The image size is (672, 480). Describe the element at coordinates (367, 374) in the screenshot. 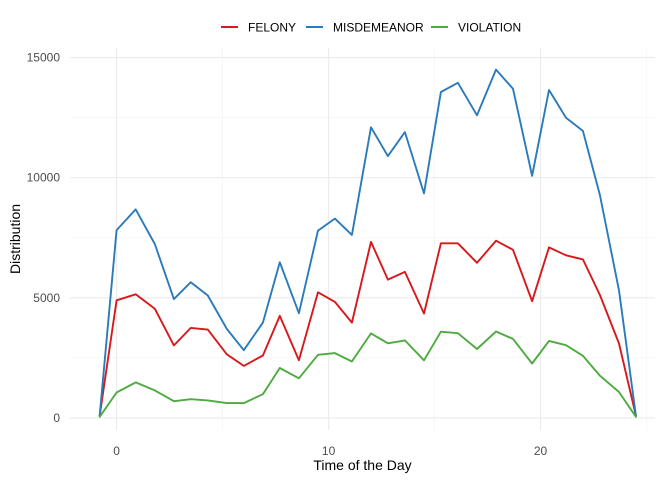

I see `series-line-violation` at that location.